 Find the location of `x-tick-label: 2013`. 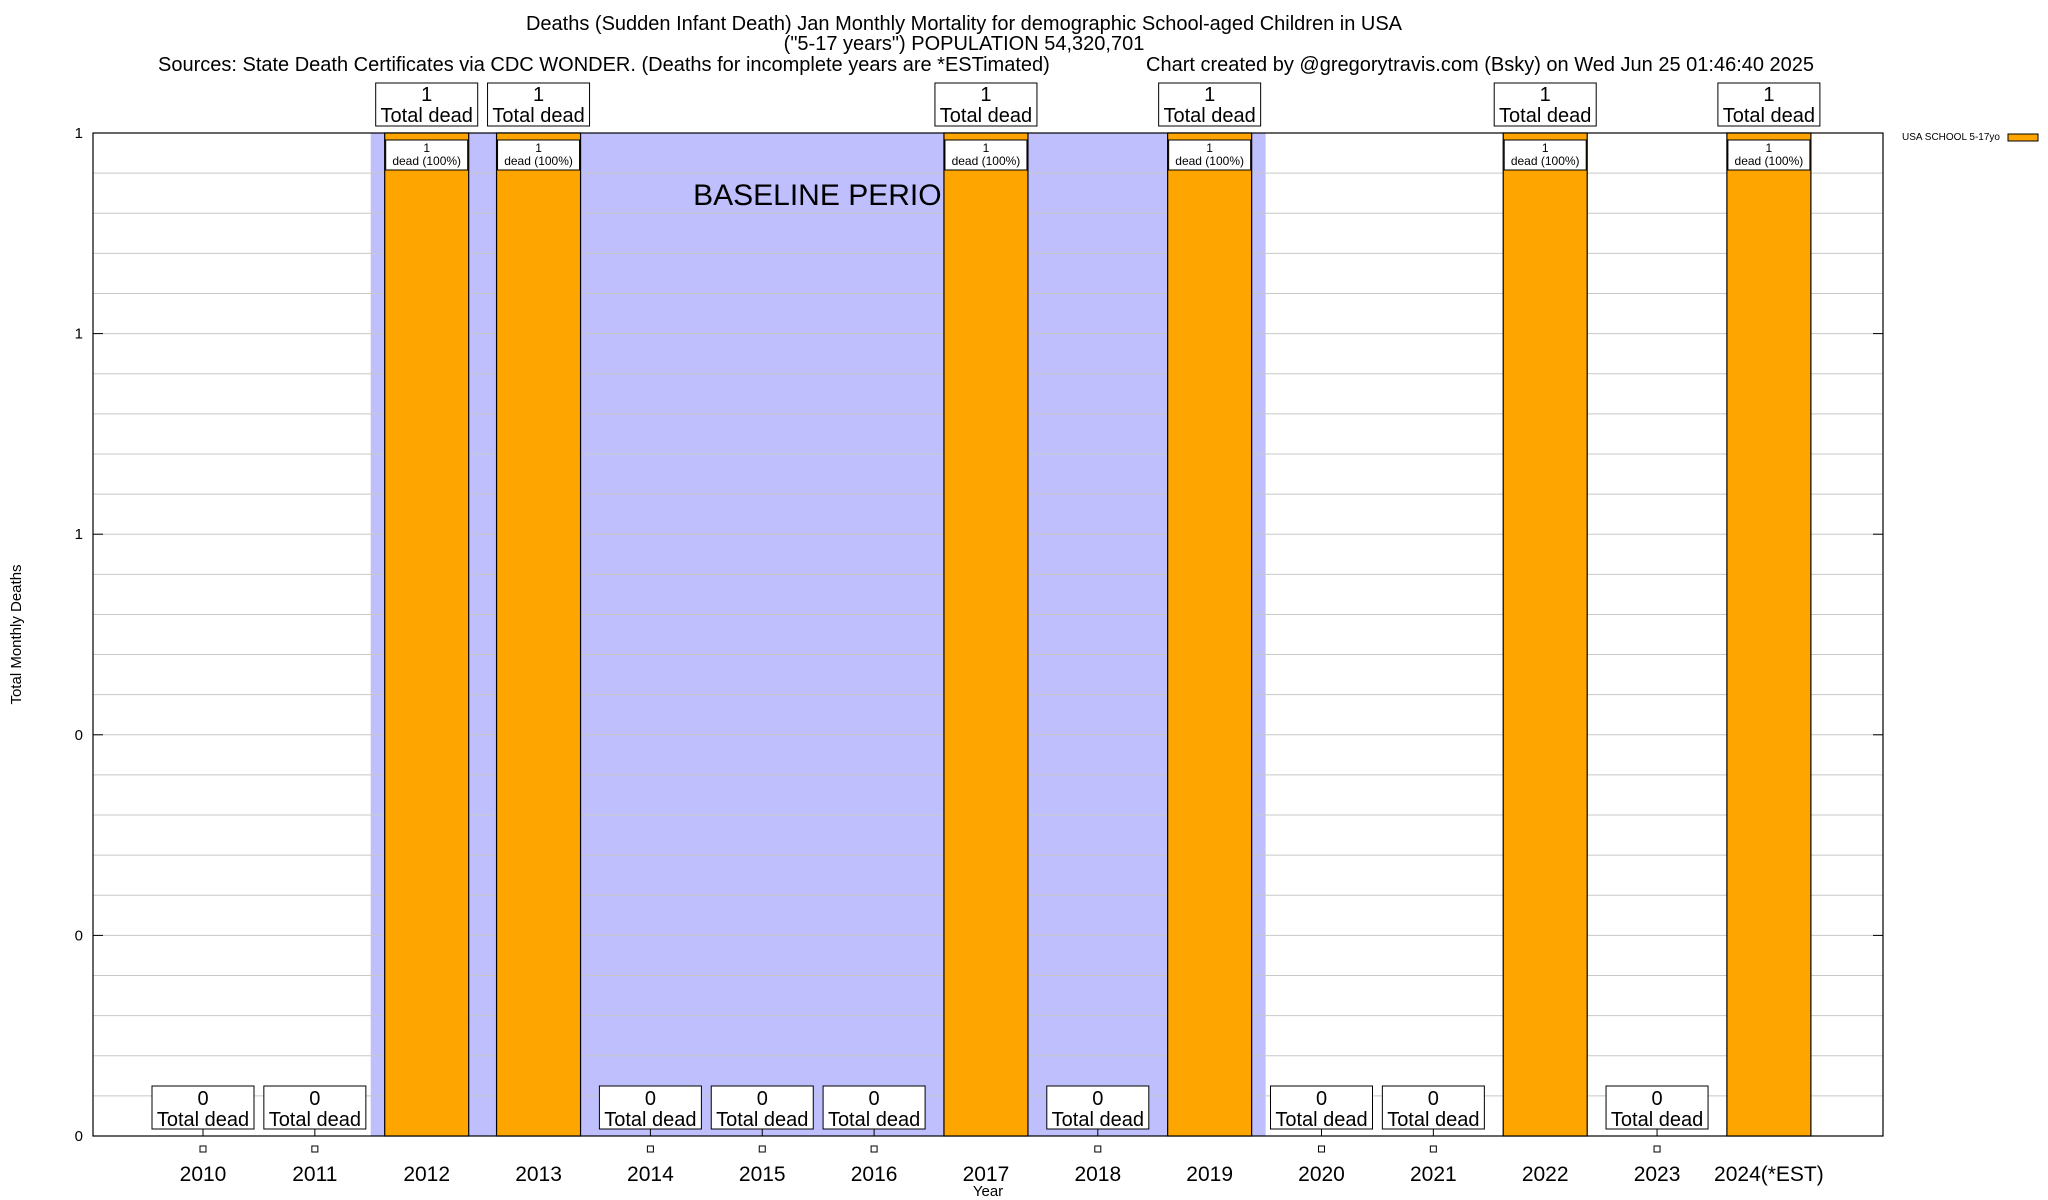

x-tick-label: 2013 is located at coordinates (538, 1174).